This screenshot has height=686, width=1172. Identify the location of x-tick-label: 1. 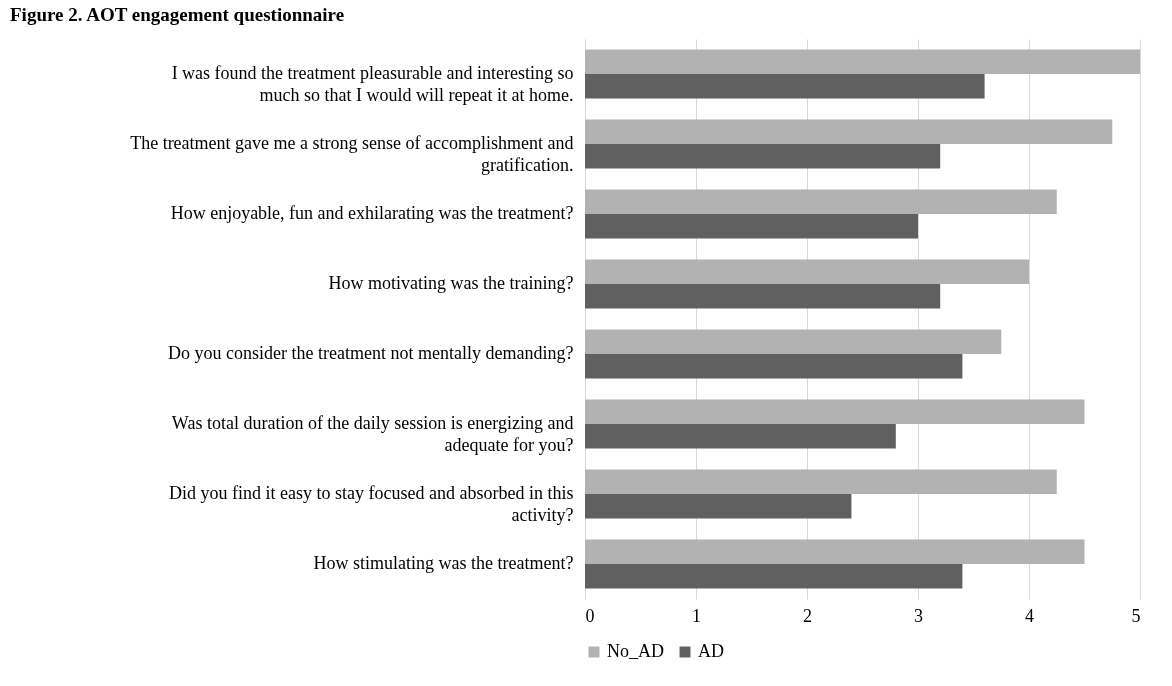
(696, 615).